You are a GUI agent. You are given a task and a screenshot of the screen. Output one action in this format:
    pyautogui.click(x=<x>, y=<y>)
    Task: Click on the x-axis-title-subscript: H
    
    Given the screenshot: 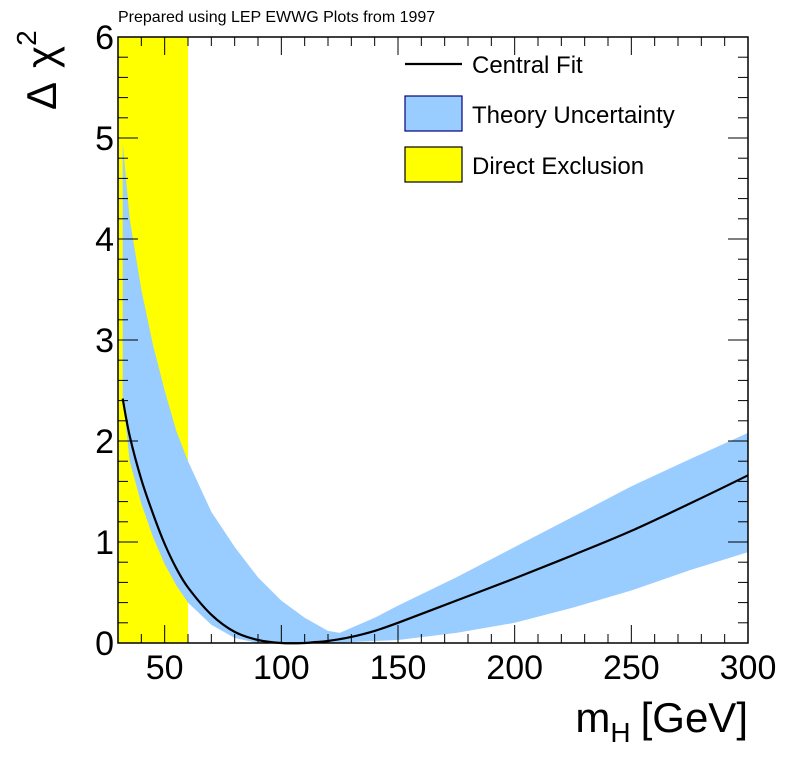 What is the action you would take?
    pyautogui.click(x=620, y=732)
    